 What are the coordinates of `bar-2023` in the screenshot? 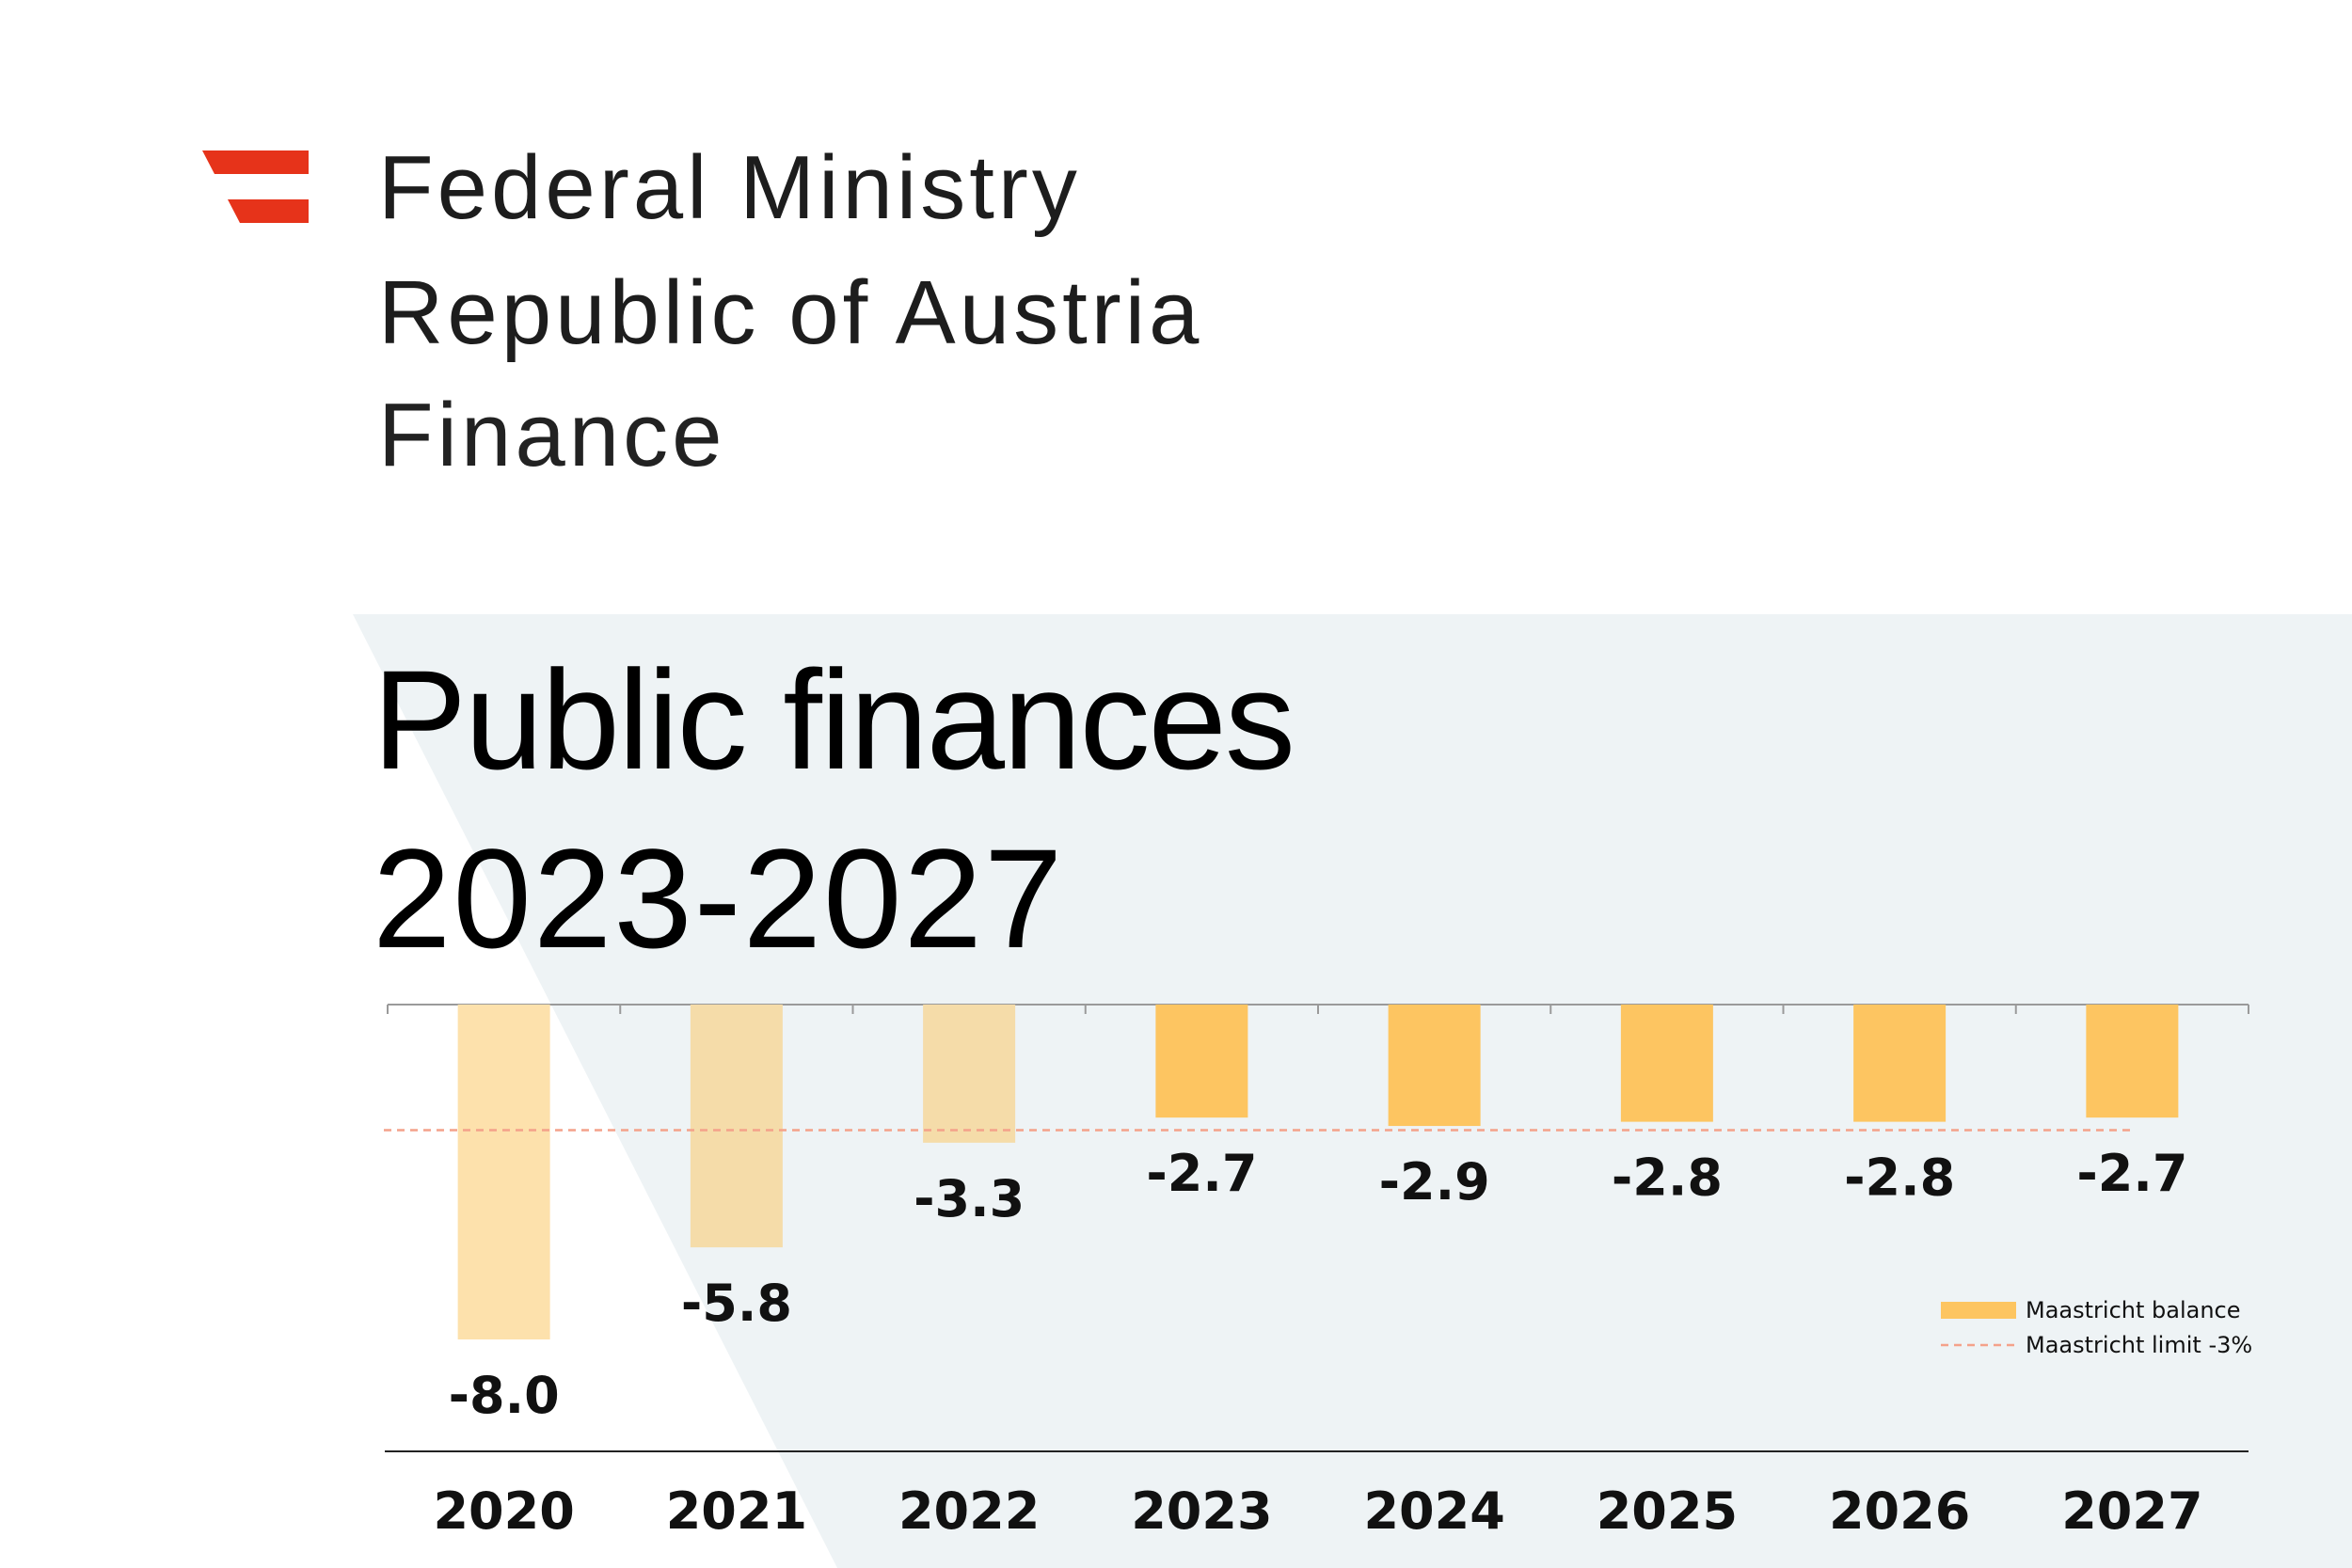 It's located at (1201, 1061).